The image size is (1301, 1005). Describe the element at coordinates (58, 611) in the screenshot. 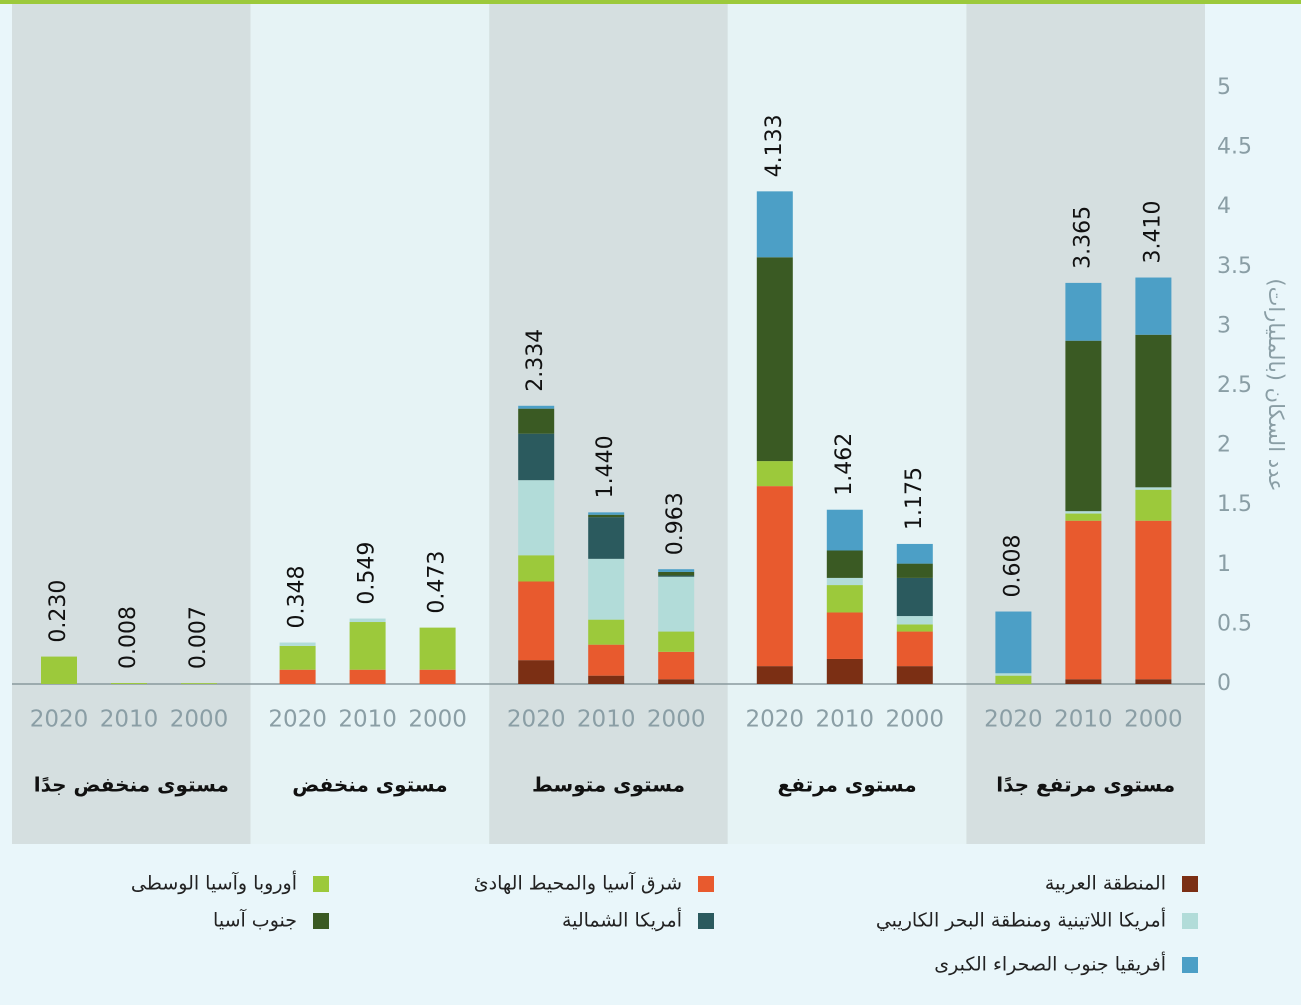

I see `total-label: 0.230` at that location.